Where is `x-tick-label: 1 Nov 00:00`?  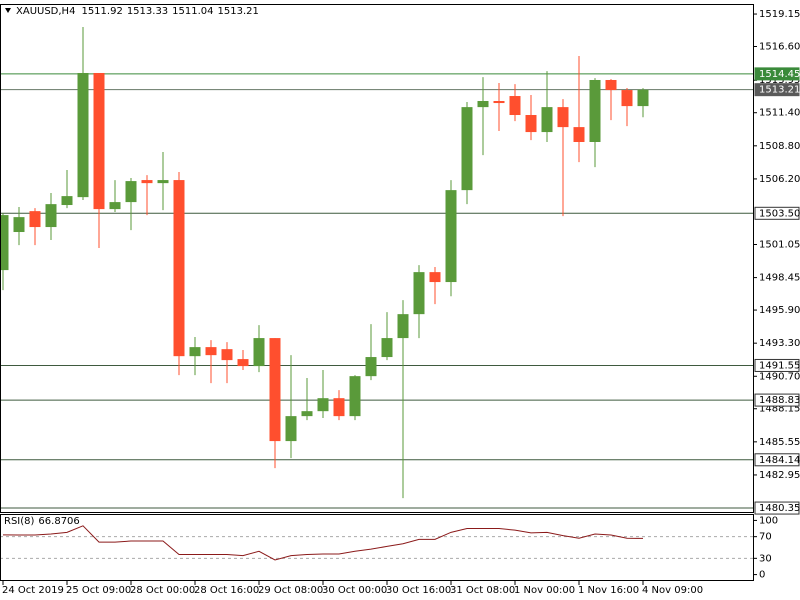
x-tick-label: 1 Nov 00:00 is located at coordinates (544, 590).